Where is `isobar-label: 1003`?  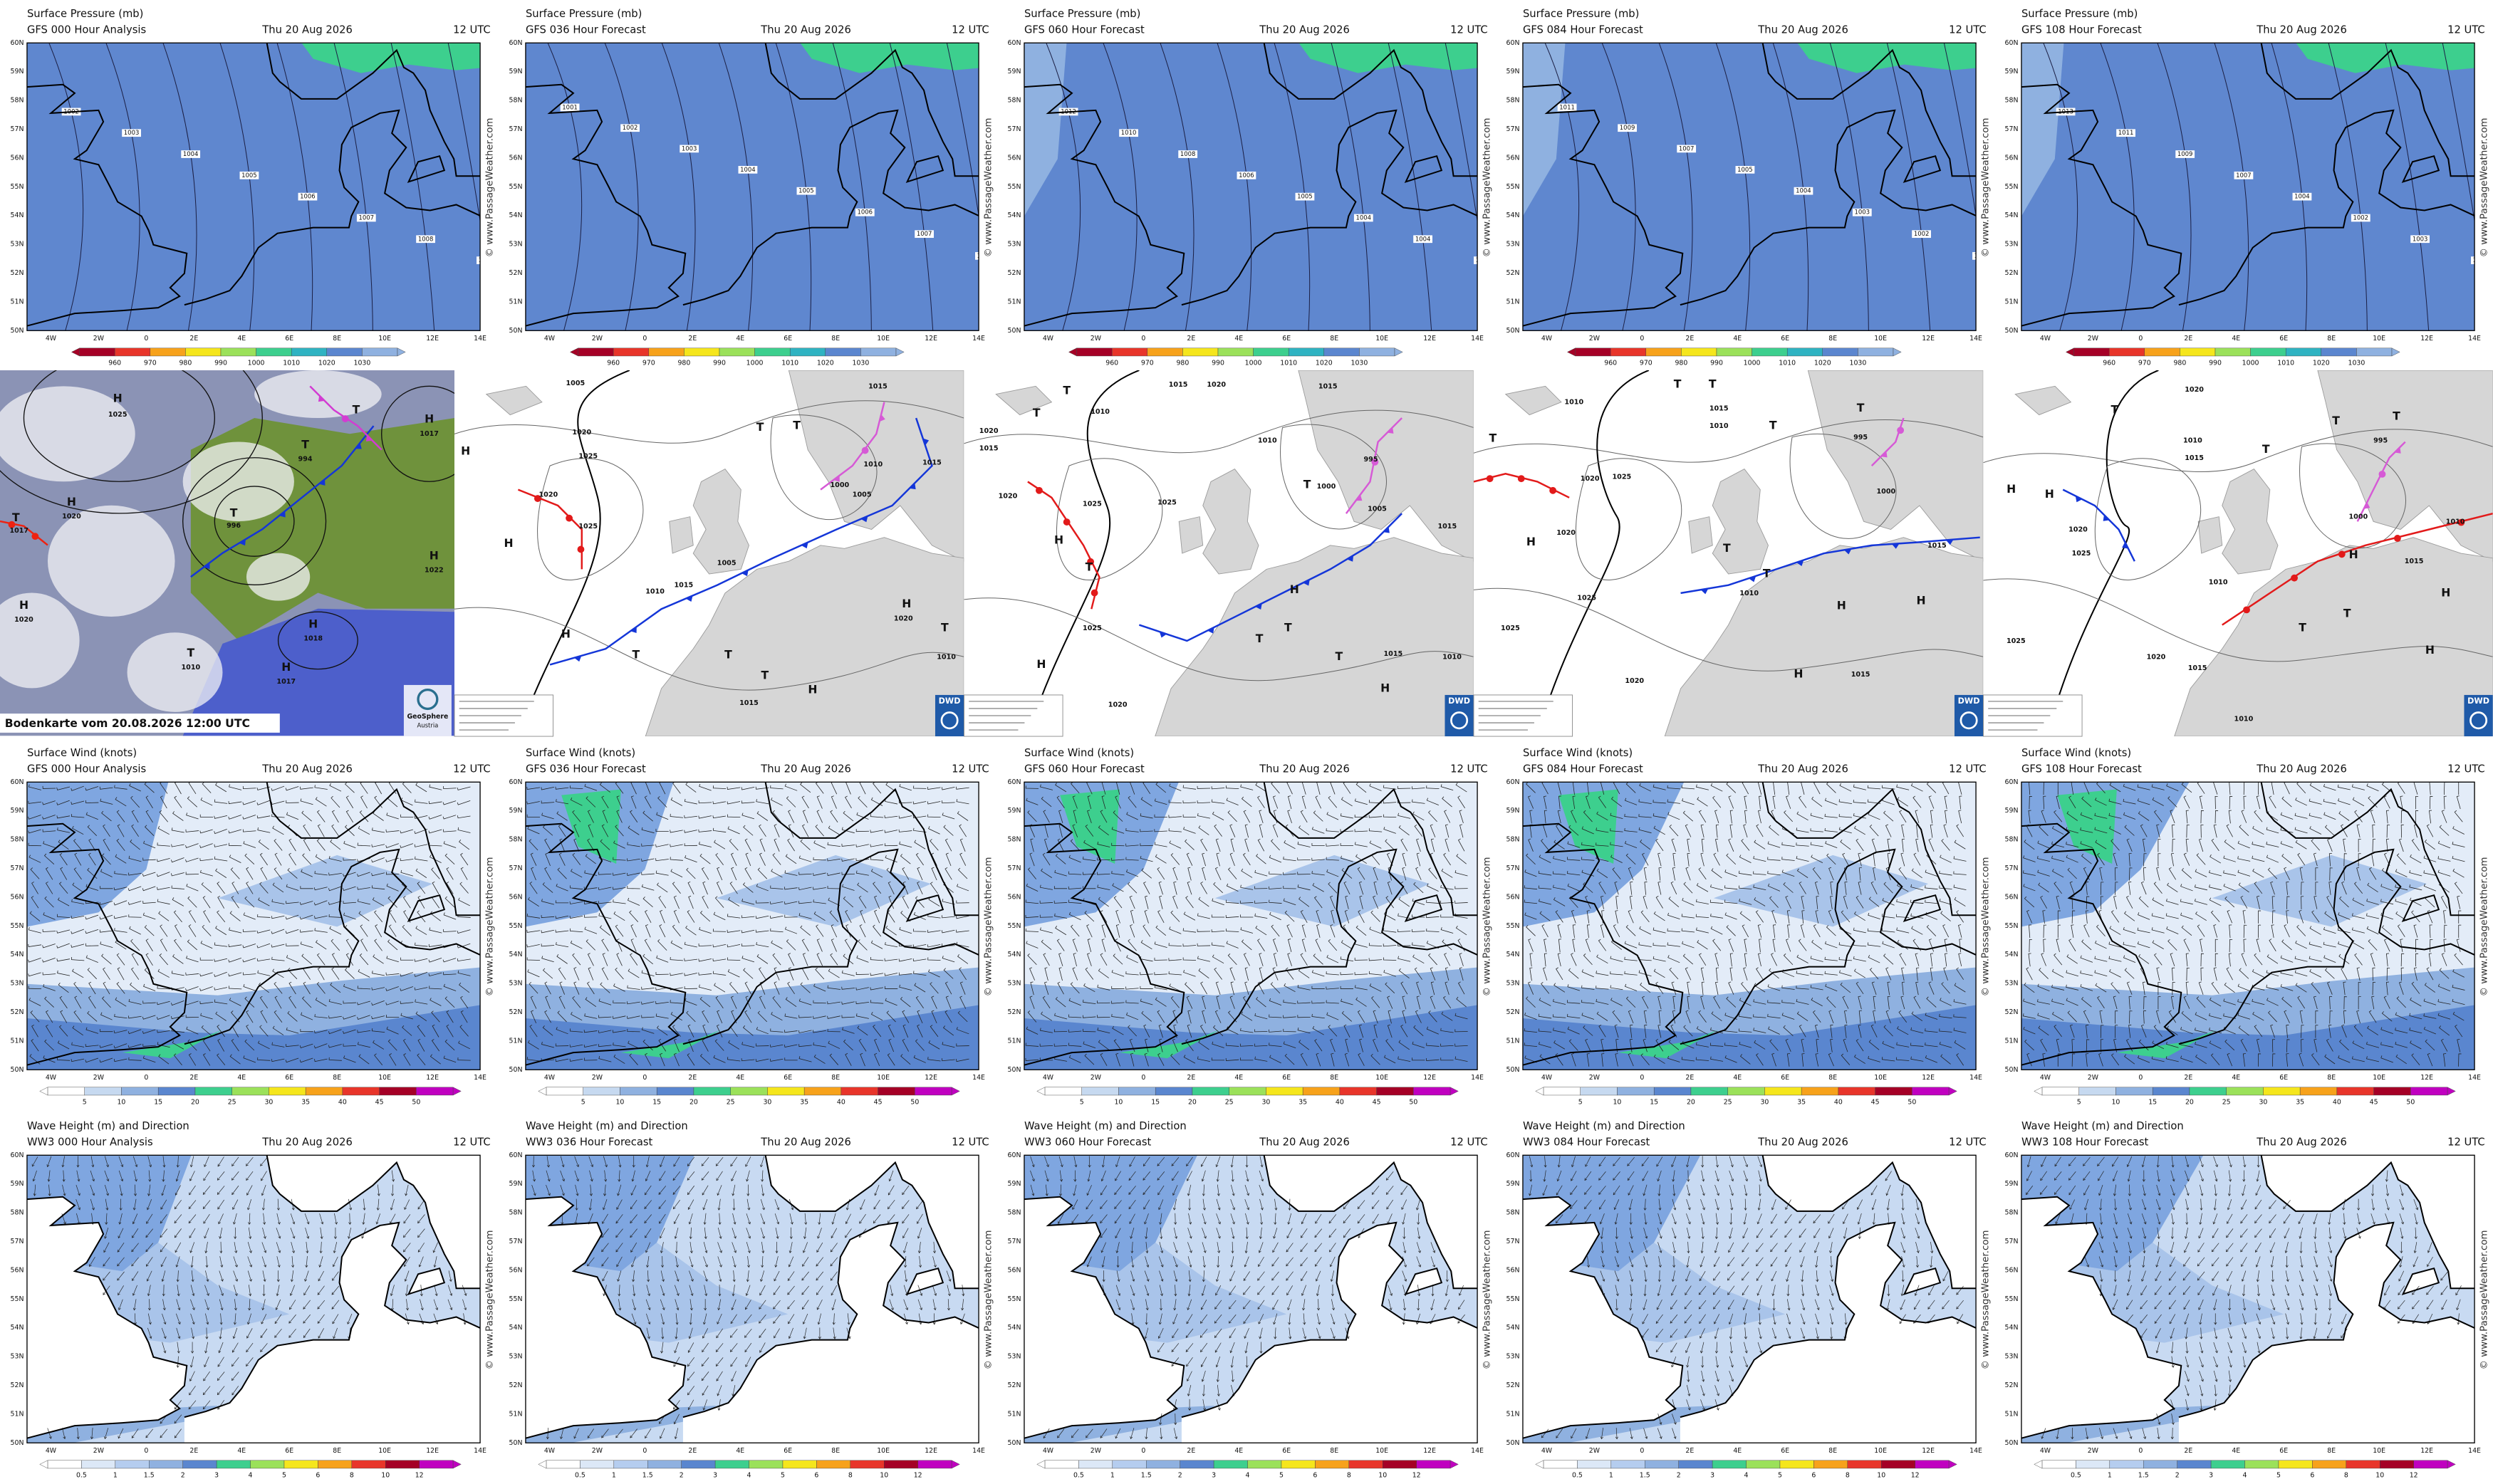 isobar-label: 1003 is located at coordinates (1863, 212).